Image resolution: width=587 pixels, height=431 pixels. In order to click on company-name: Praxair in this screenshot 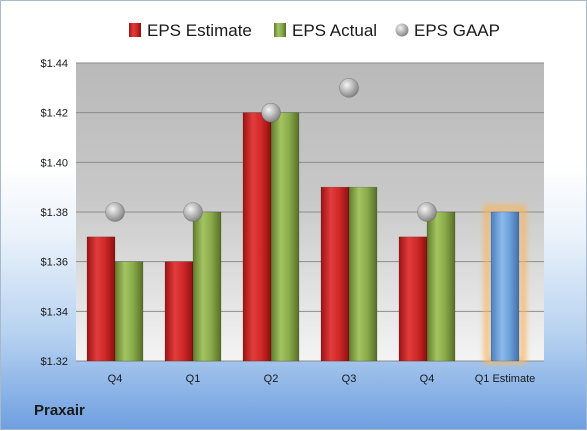, I will do `click(59, 410)`.